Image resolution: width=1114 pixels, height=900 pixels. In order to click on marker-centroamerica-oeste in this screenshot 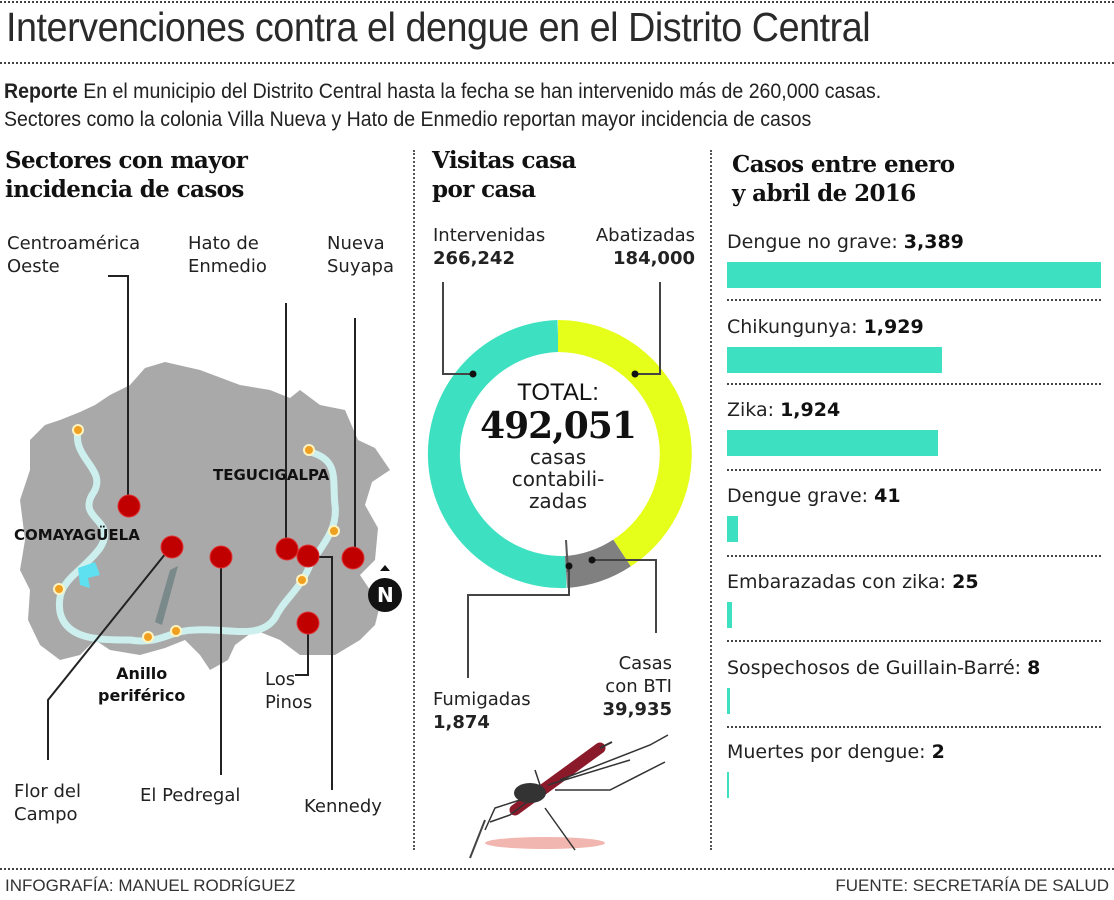, I will do `click(129, 506)`.